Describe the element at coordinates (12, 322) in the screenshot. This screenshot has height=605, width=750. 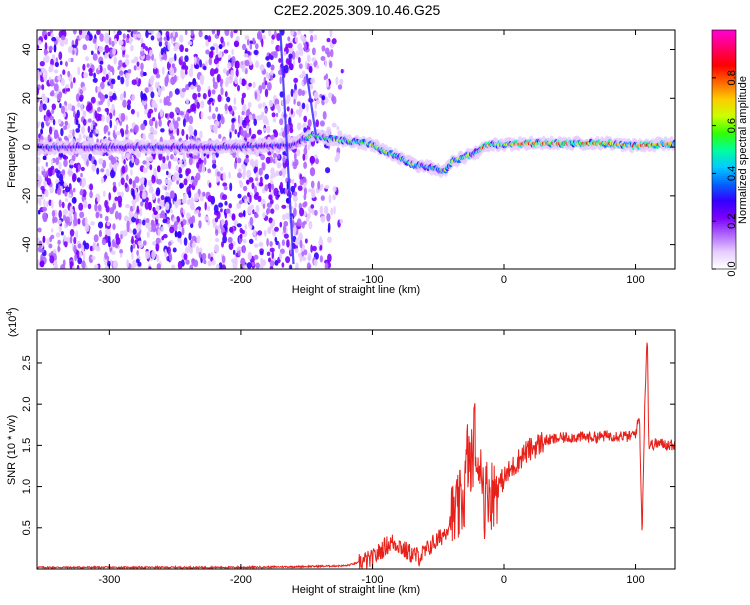
I see `snr-exponent-label: (x104)` at that location.